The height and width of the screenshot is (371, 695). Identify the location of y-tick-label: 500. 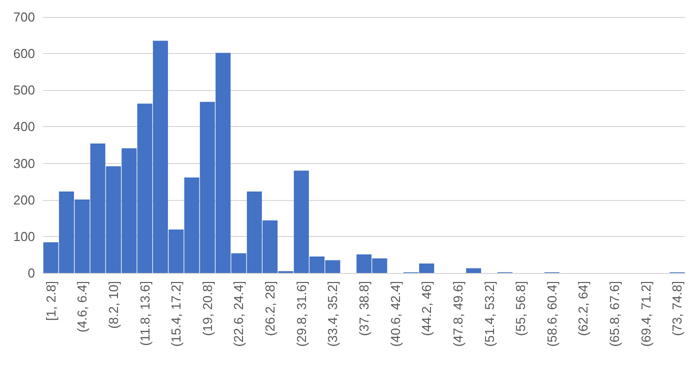
(24, 90).